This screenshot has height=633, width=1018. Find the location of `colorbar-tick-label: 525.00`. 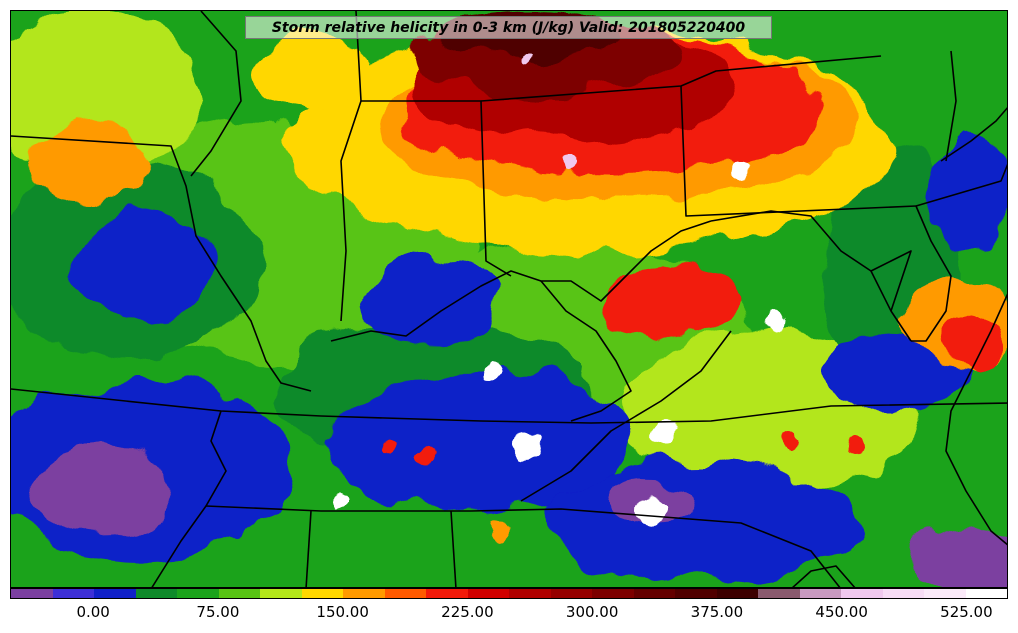

colorbar-tick-label: 525.00 is located at coordinates (966, 612).